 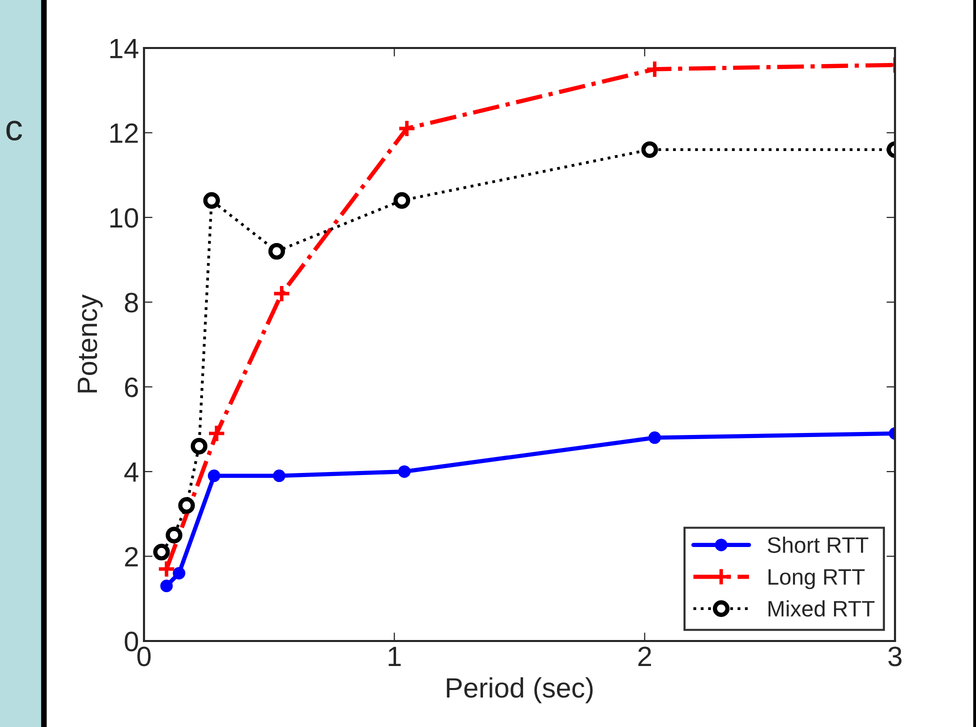 I want to click on y-tick-label: 10, so click(x=124, y=218).